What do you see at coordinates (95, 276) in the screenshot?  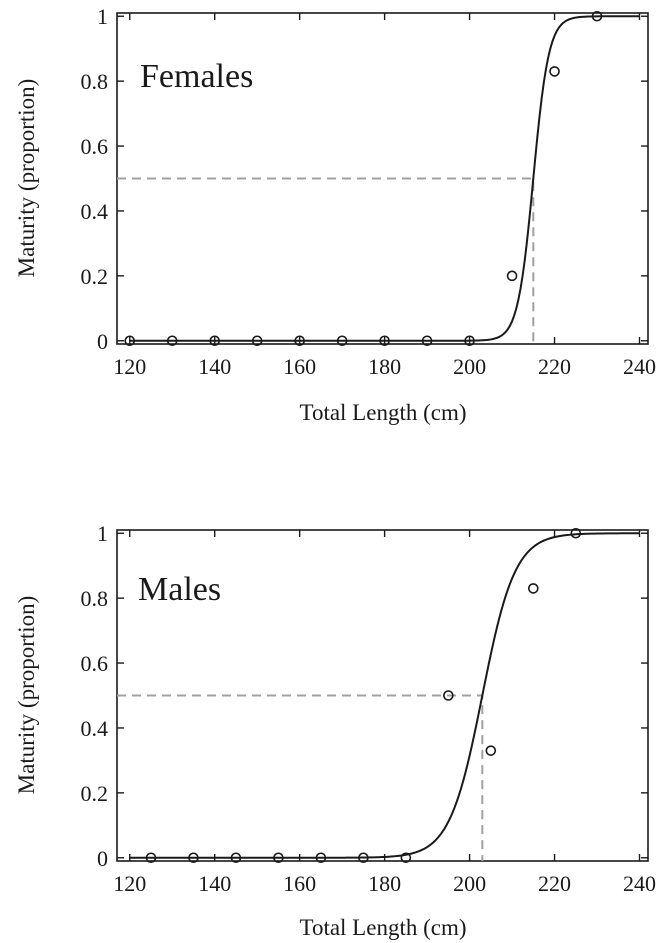 I see `females-y-tick-label: 0.2` at bounding box center [95, 276].